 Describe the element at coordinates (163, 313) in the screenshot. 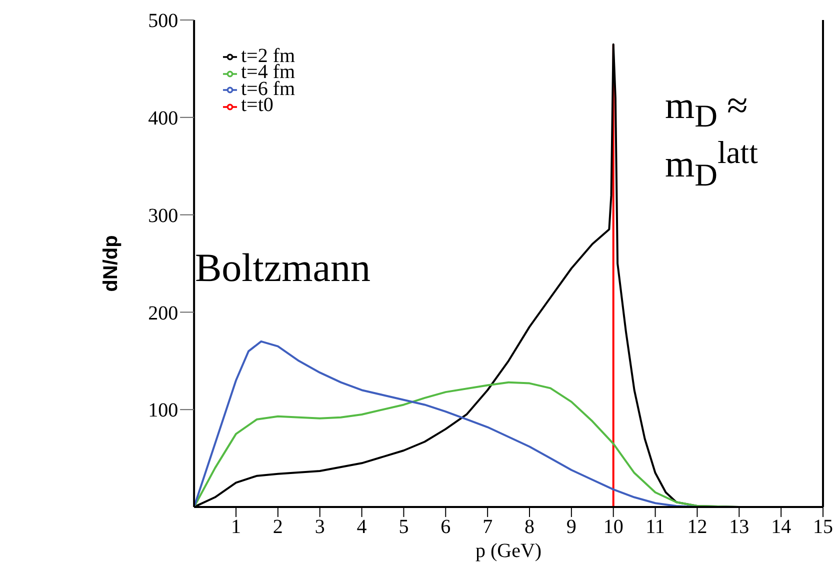

I see `y-tick-label: 200` at that location.